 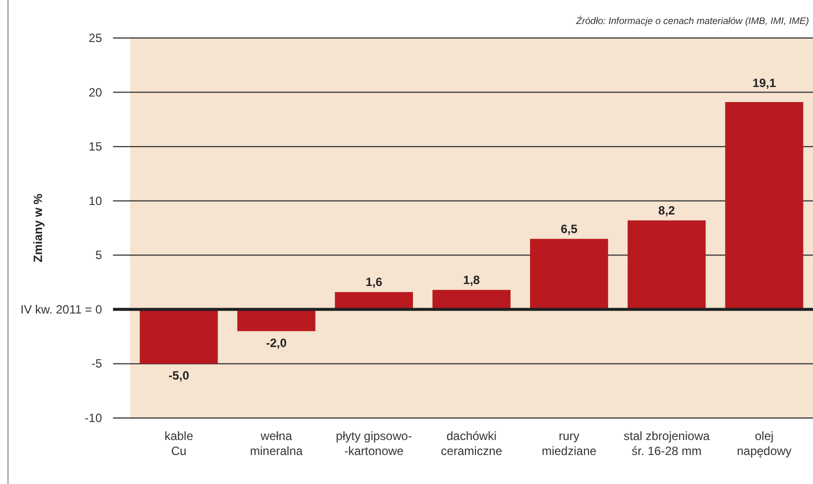 I want to click on y-tick-label: 10, so click(x=95, y=201).